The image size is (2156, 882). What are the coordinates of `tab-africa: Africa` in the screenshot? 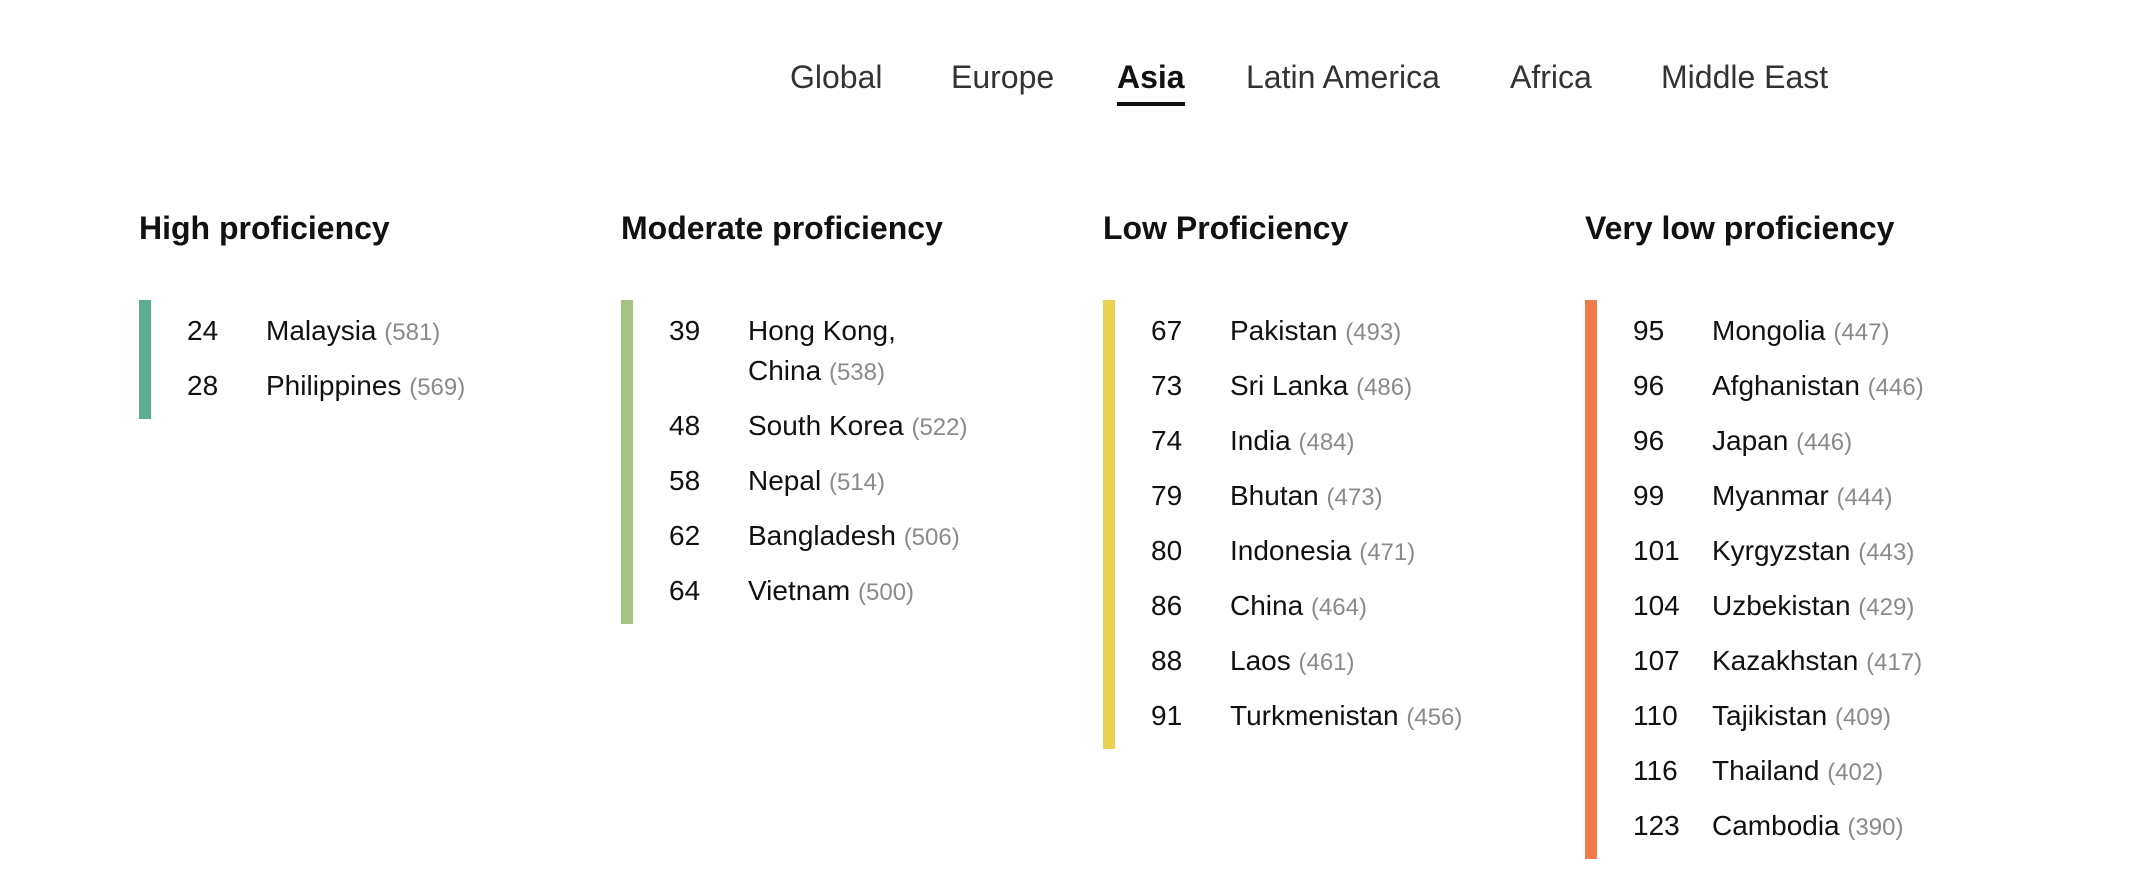 It's located at (1551, 77).